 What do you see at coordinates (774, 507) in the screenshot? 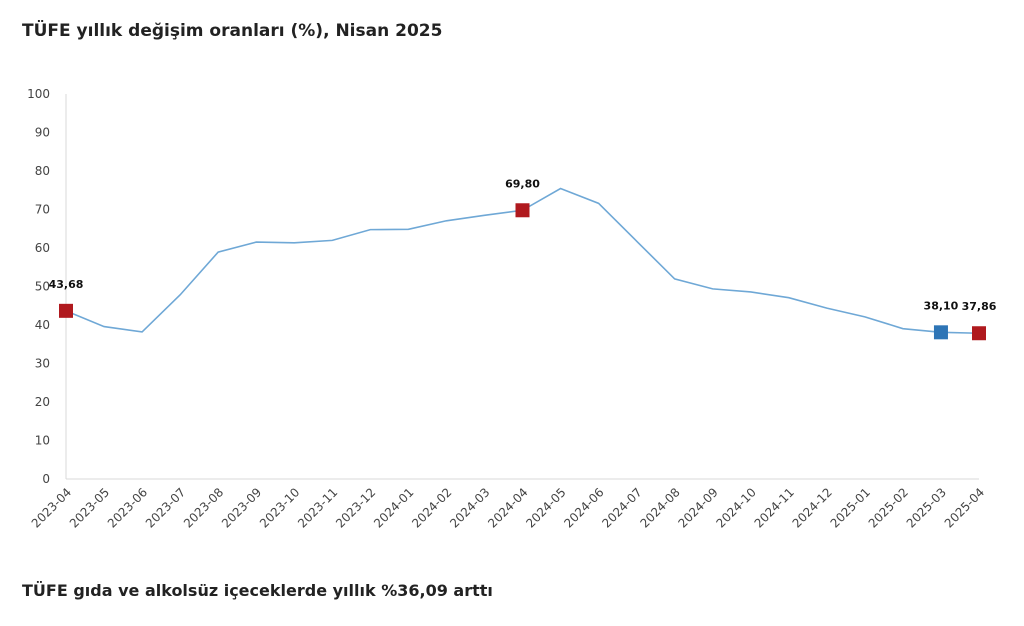
I see `x-tick-label: 2024-11` at bounding box center [774, 507].